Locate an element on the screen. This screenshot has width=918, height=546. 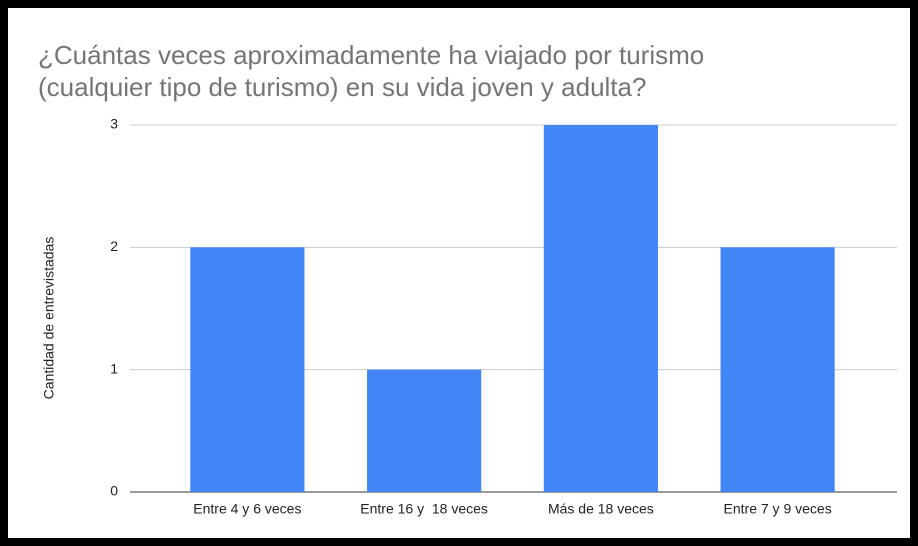
y-tick-label: 0 is located at coordinates (114, 491).